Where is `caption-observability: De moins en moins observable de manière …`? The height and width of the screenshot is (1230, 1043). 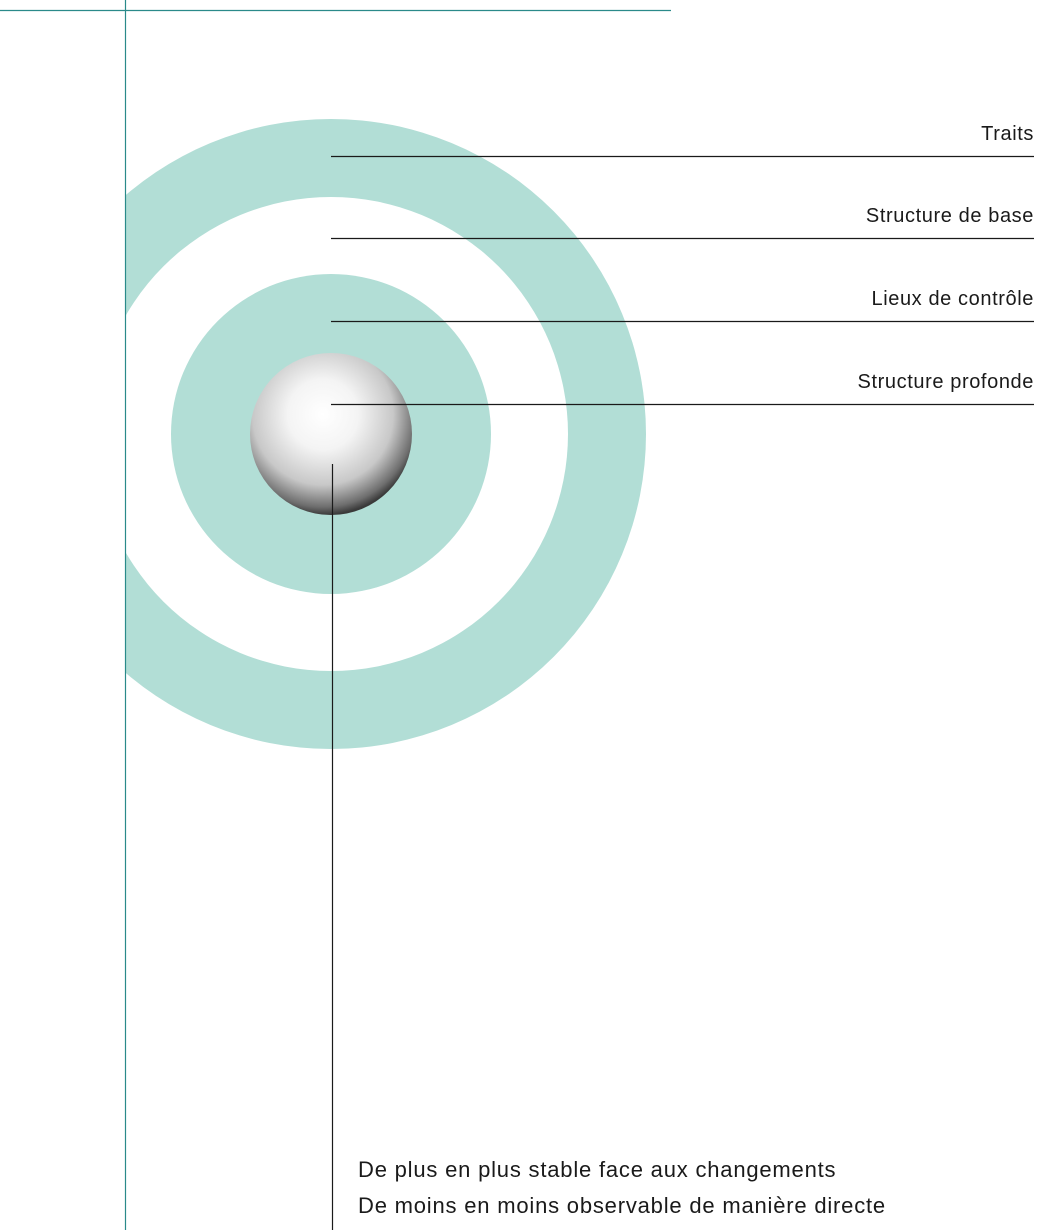
caption-observability: De moins en moins observable de manière … is located at coordinates (622, 1205).